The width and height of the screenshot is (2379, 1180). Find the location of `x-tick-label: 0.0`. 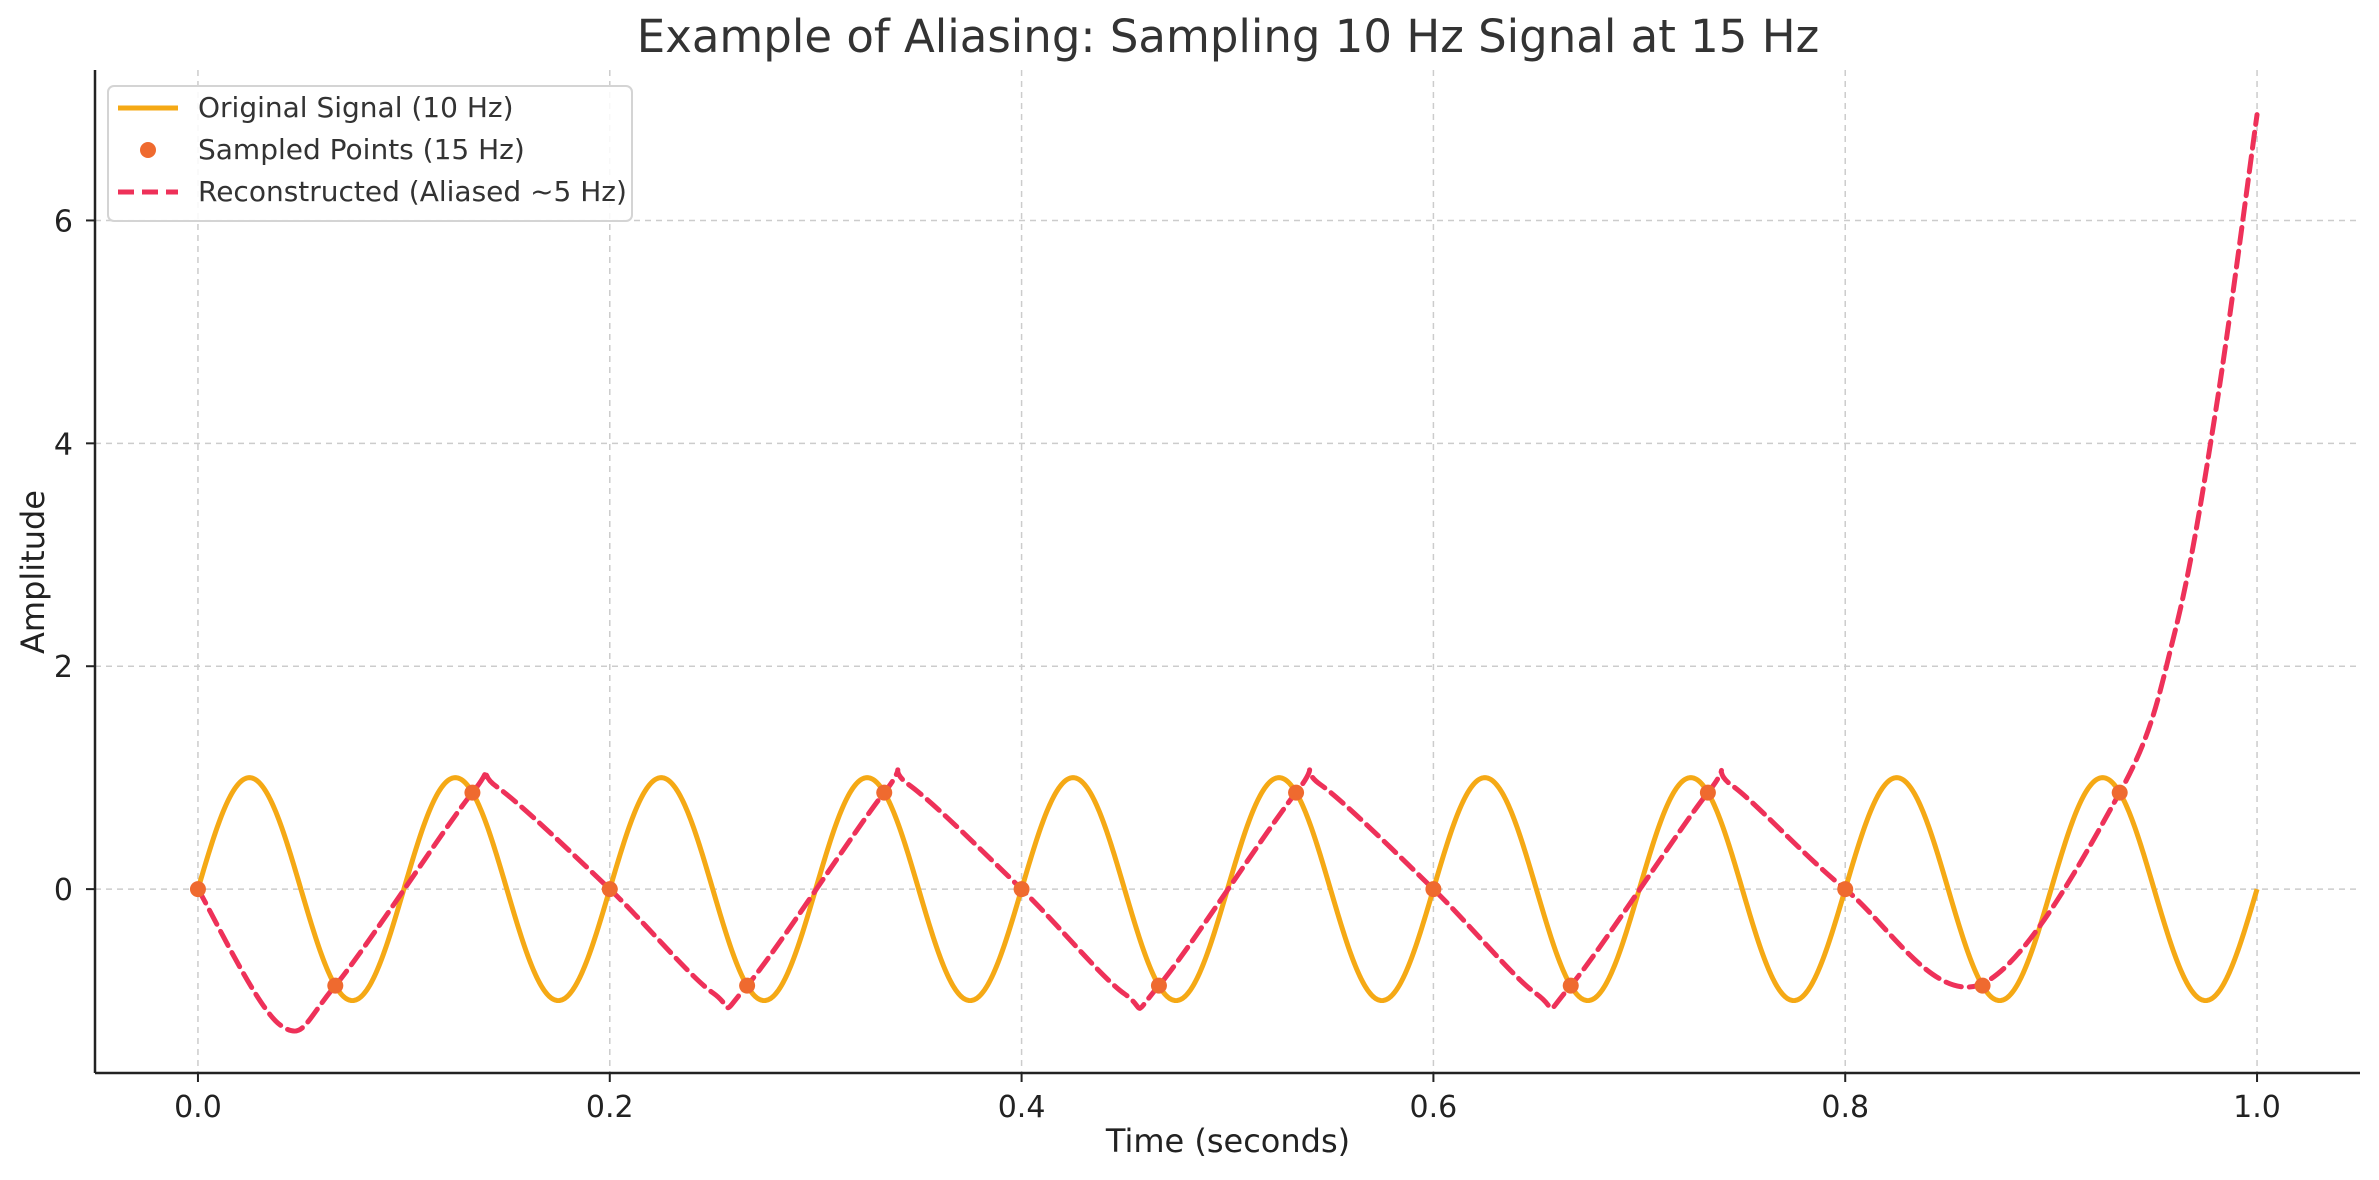

x-tick-label: 0.0 is located at coordinates (198, 1107).